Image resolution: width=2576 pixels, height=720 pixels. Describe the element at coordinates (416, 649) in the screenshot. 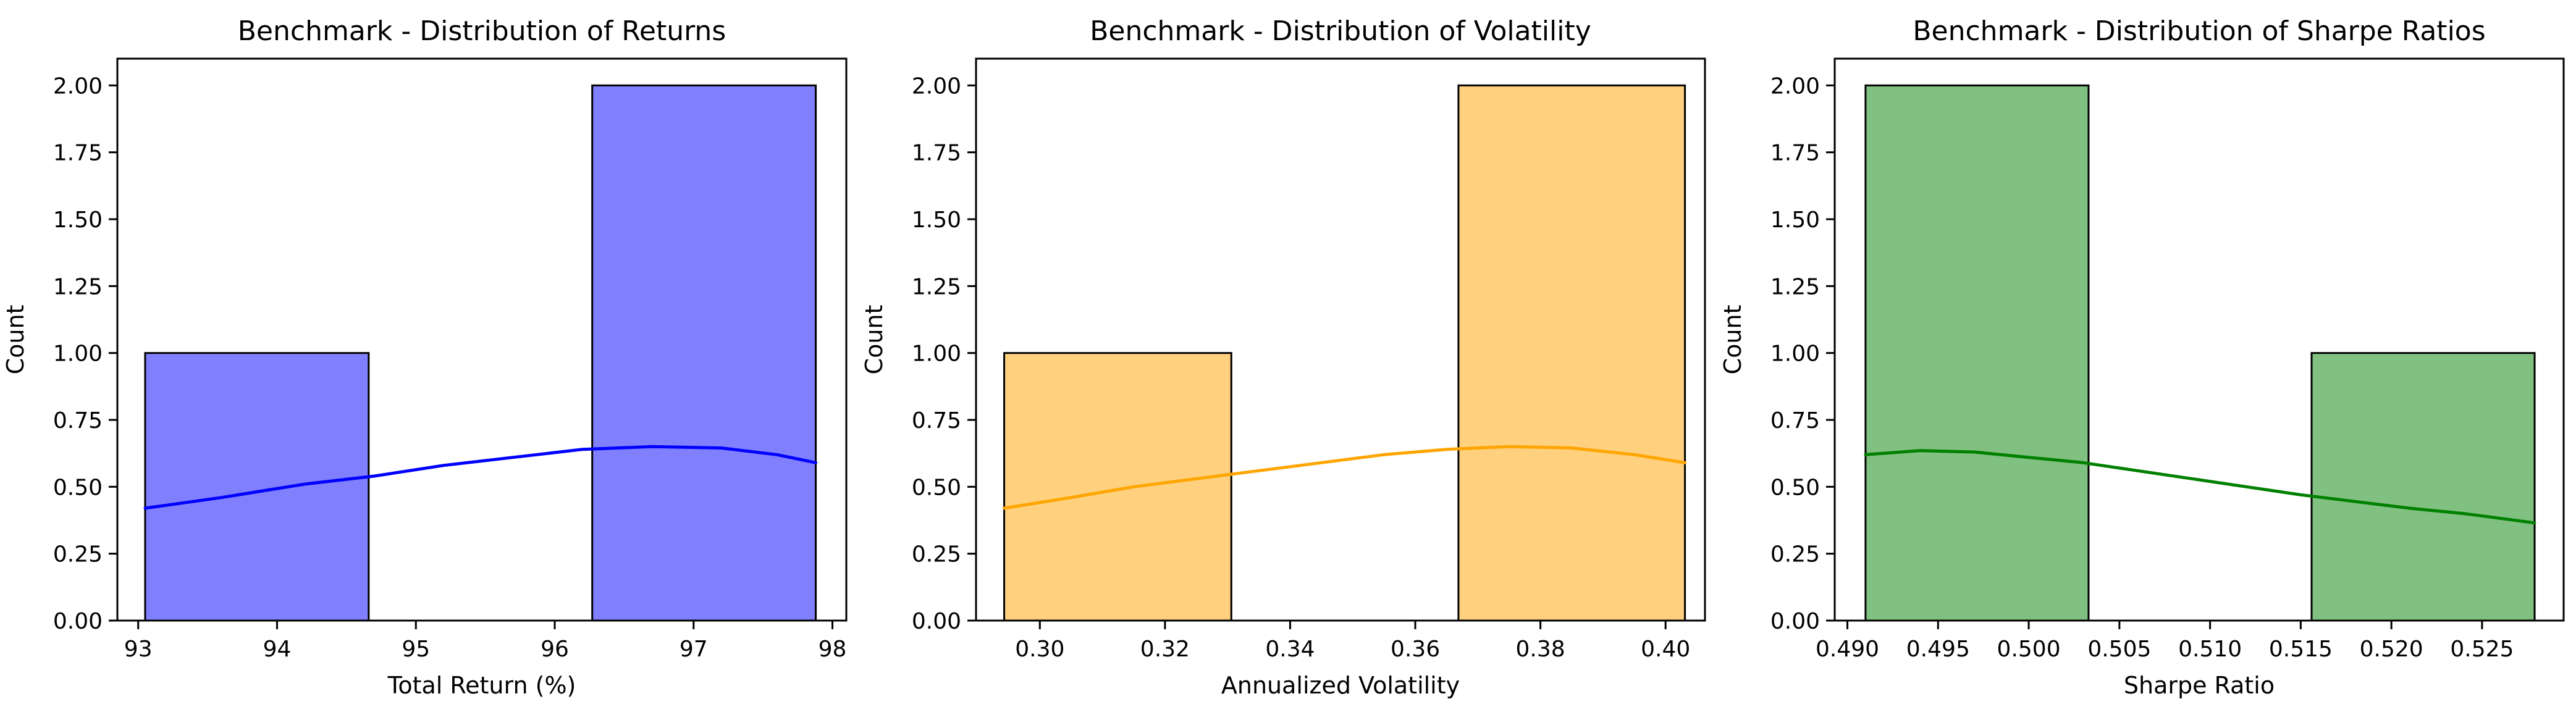

I see `x-tick-label: 95` at that location.